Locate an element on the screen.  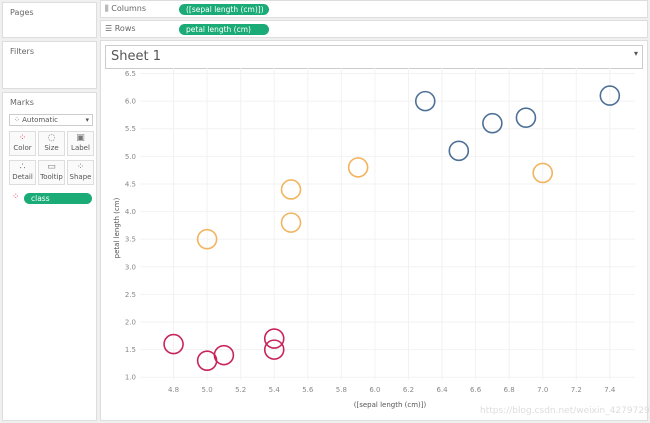
columns-shelf: ⫼ Columns ([sepal length (cm)]) is located at coordinates (374, 9).